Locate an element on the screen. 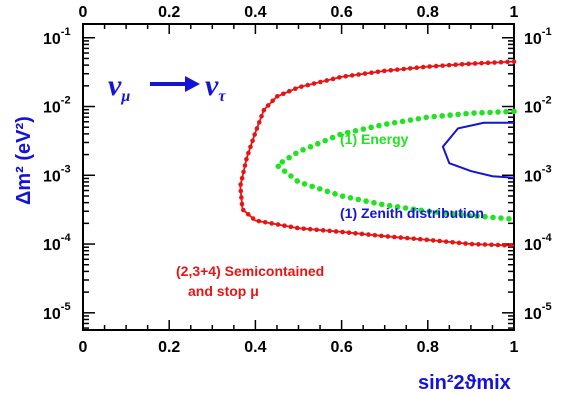 The width and height of the screenshot is (578, 396). svg-text: νμ is located at coordinates (119, 87).